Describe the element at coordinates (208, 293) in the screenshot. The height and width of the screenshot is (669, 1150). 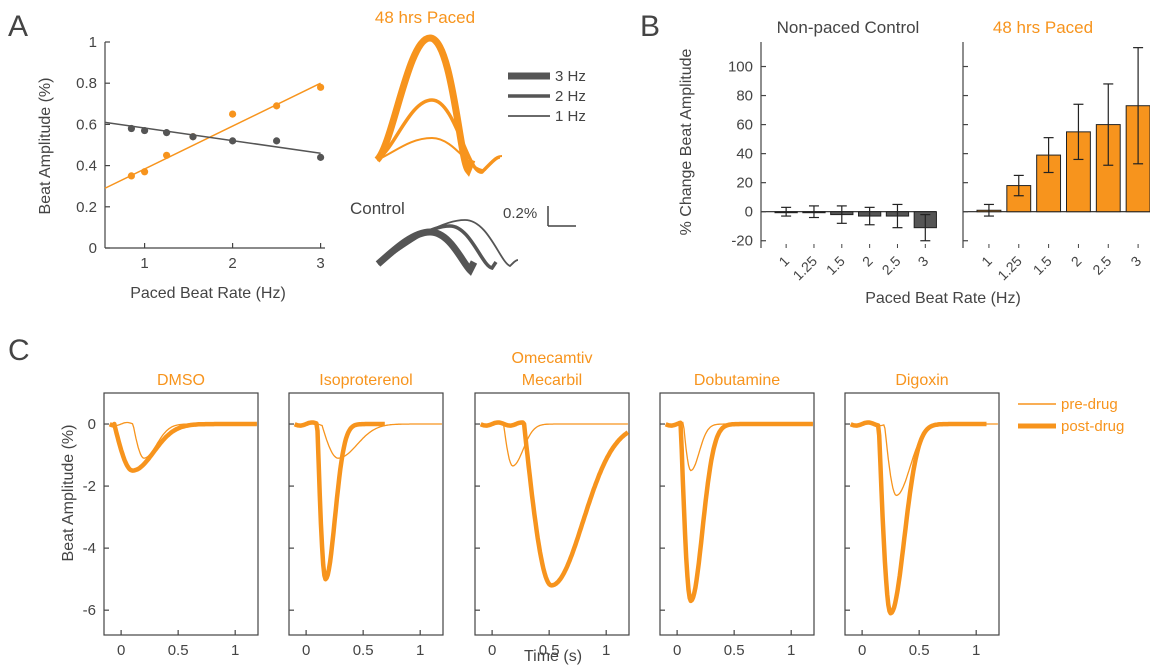
I see `scatter-a-xlabel: Paced Beat Rate (Hz)` at that location.